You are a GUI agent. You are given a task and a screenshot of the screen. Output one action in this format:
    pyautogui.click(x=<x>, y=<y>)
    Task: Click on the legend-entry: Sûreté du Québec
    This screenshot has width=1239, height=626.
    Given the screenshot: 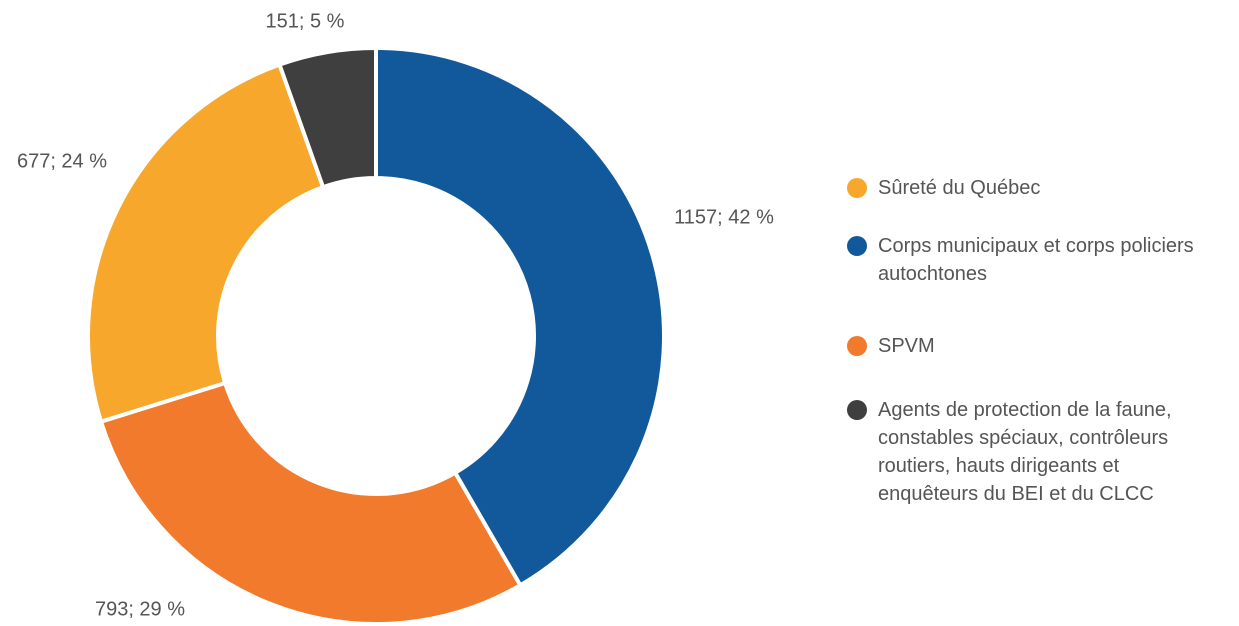 What is the action you would take?
    pyautogui.click(x=1027, y=188)
    